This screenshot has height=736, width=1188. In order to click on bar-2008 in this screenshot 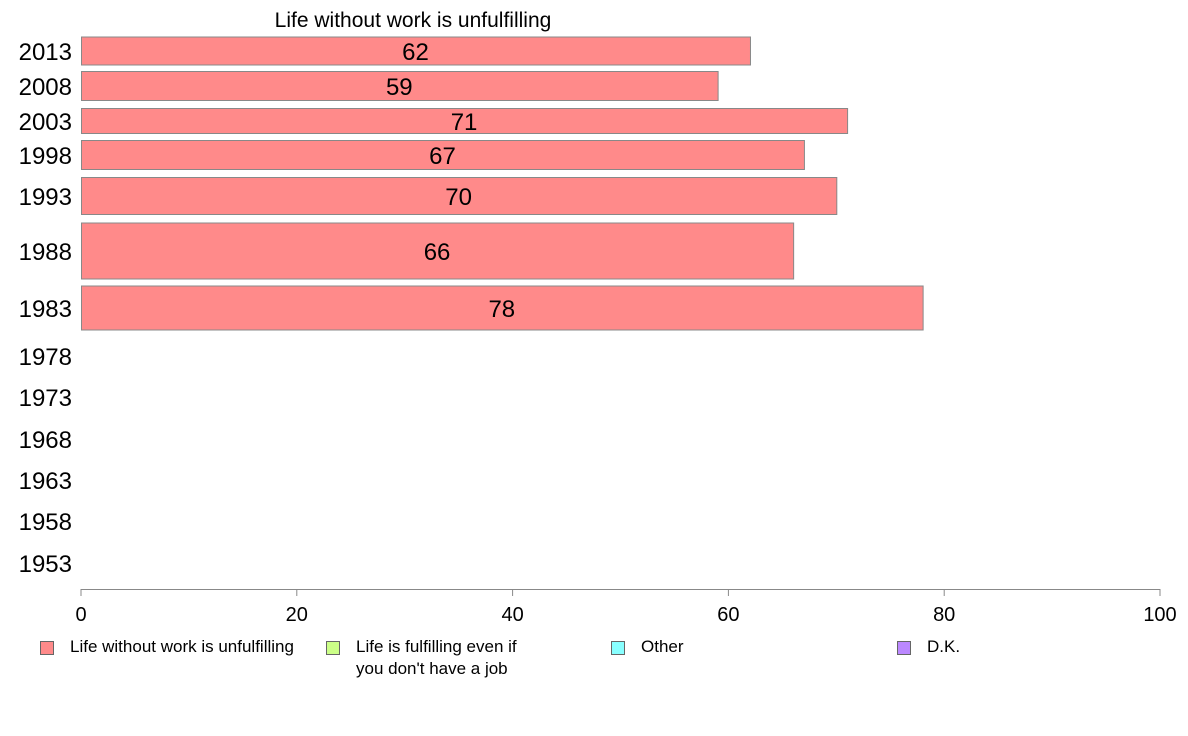, I will do `click(400, 86)`.